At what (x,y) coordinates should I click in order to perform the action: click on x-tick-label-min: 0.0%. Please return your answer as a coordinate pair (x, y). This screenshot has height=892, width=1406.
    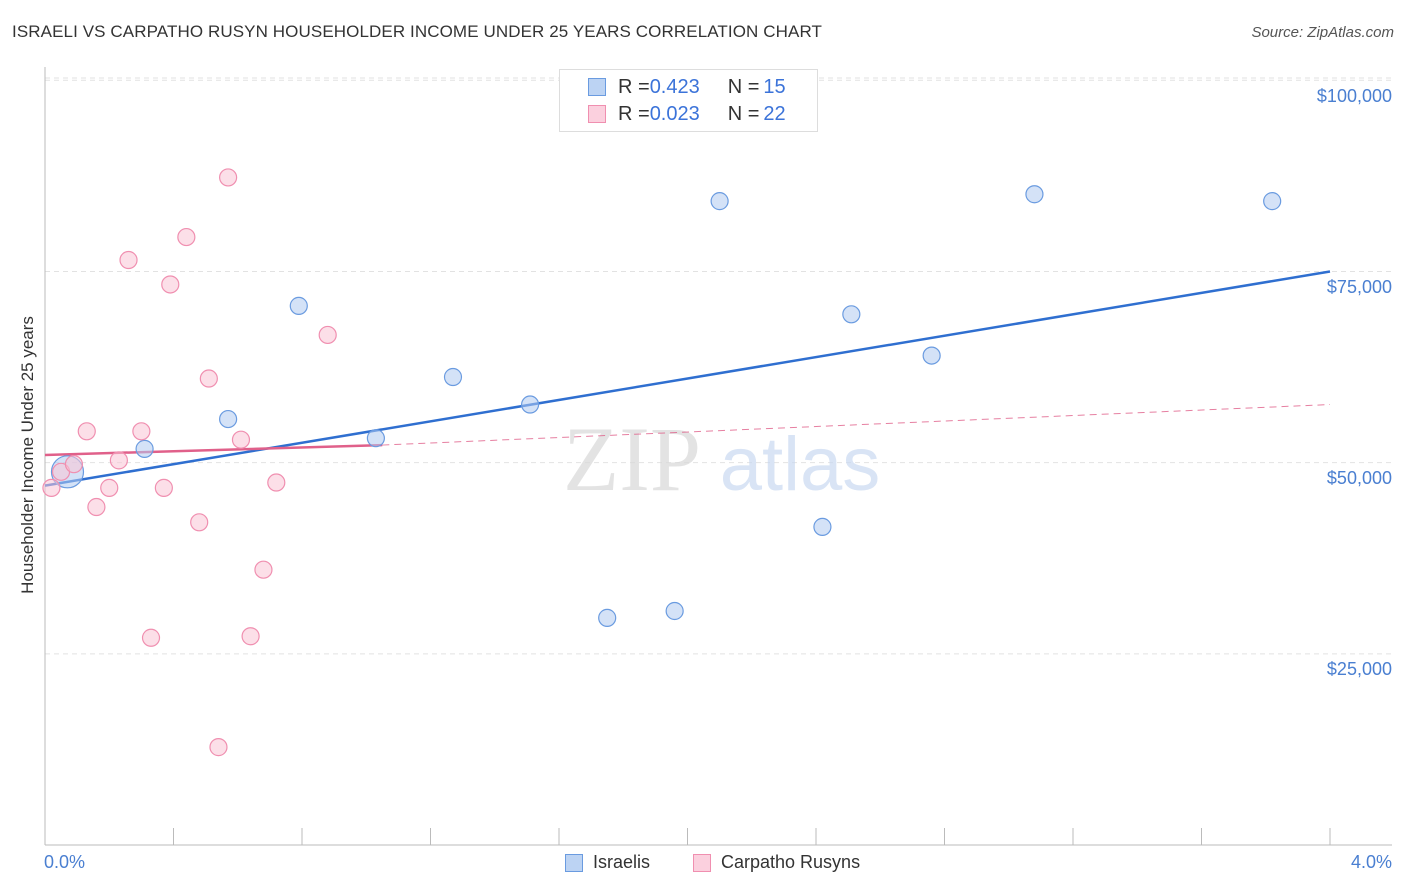
    Looking at the image, I should click on (65, 862).